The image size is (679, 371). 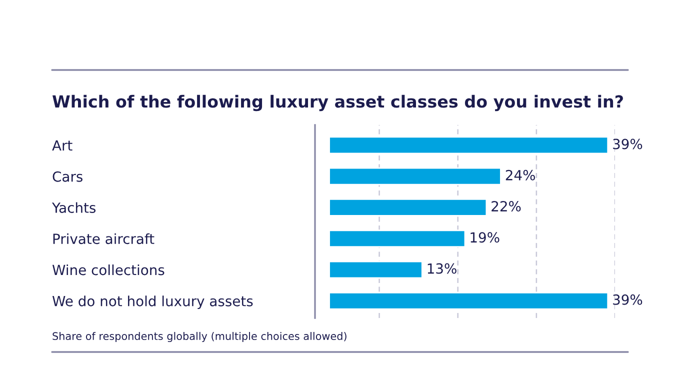 I want to click on y-tick-label: Yachts, so click(x=74, y=207).